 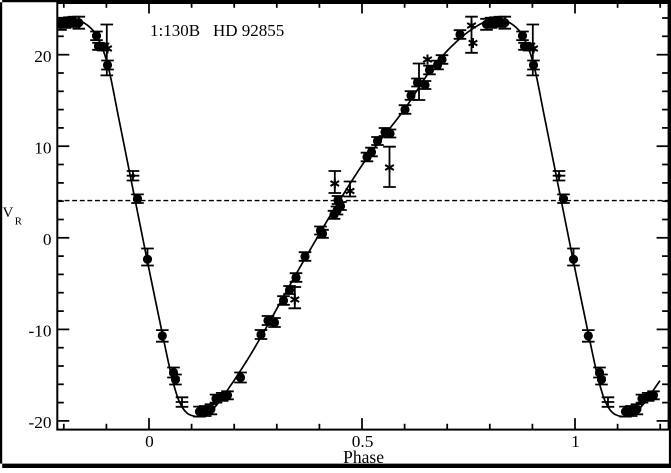 What do you see at coordinates (39, 422) in the screenshot?
I see `svg-text: -20` at bounding box center [39, 422].